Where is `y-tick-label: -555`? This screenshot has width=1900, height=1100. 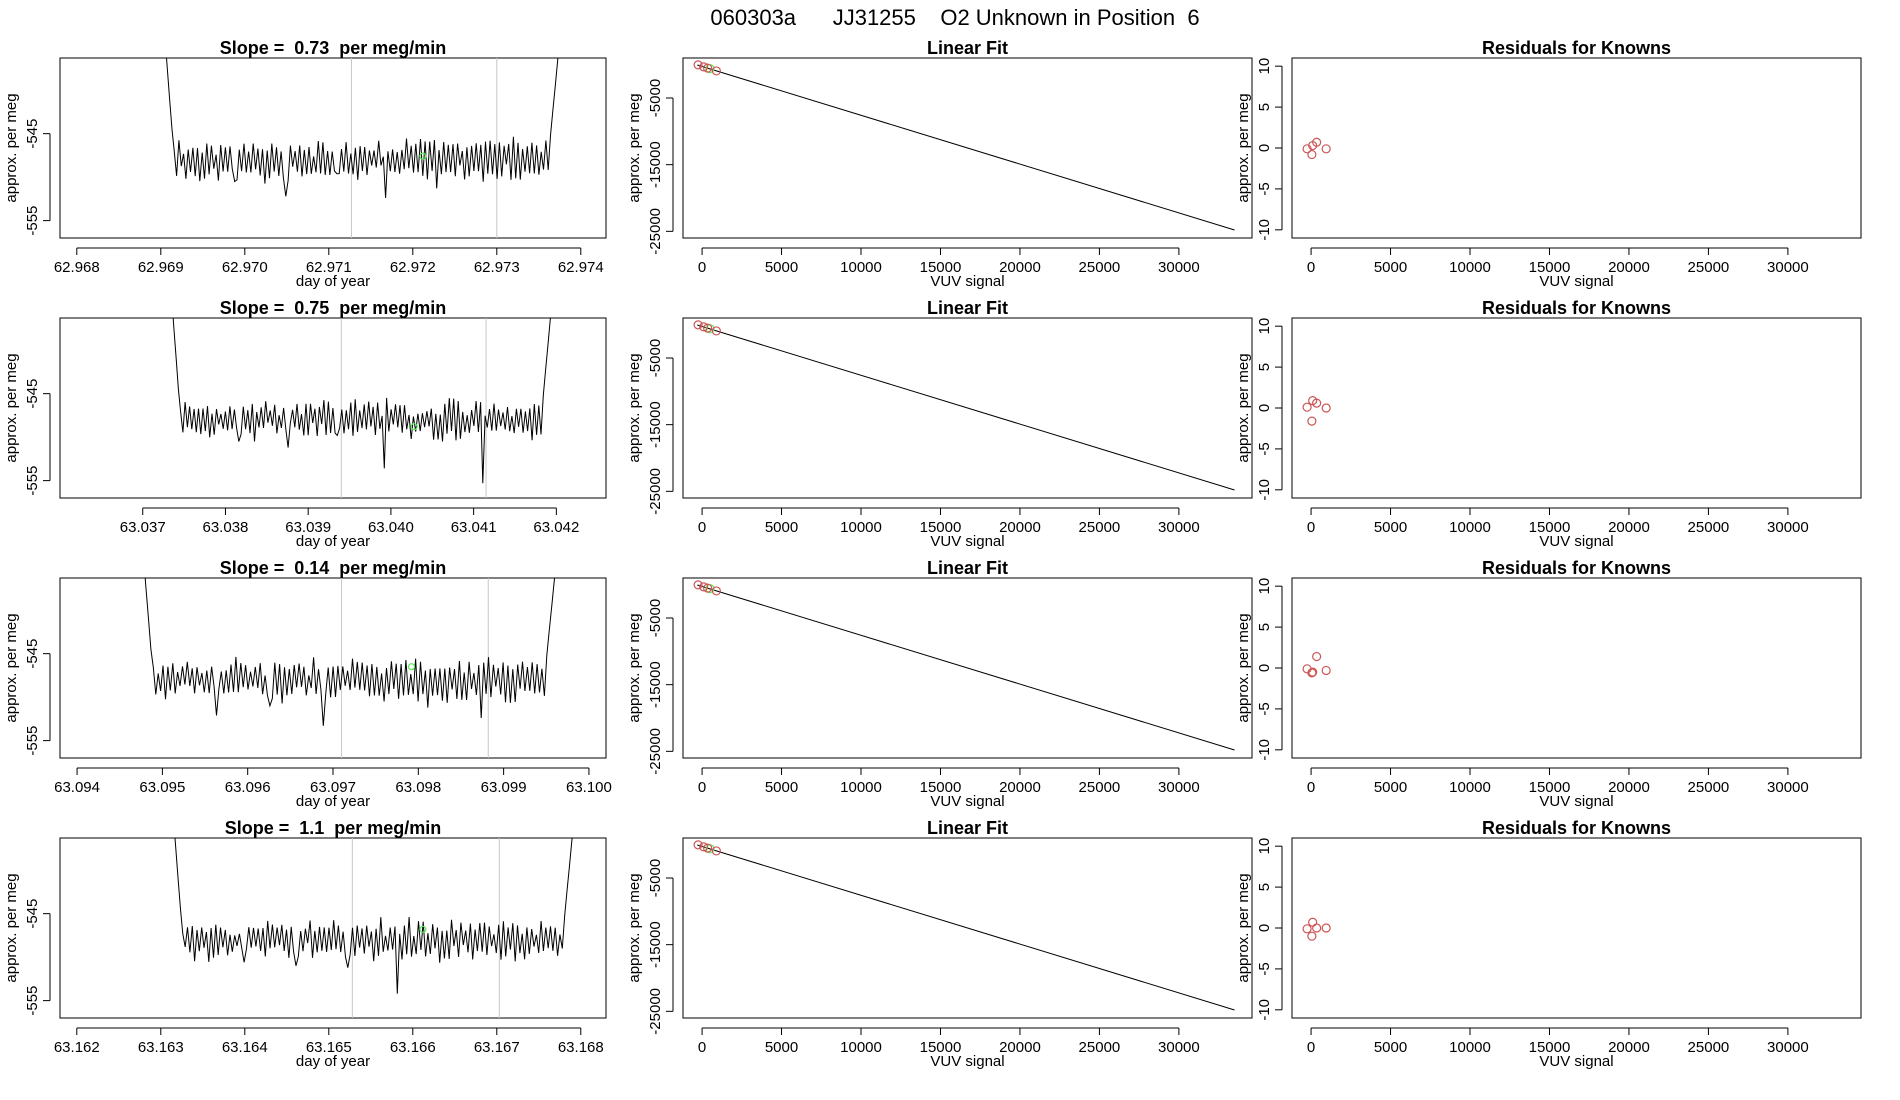 y-tick-label: -555 is located at coordinates (32, 481).